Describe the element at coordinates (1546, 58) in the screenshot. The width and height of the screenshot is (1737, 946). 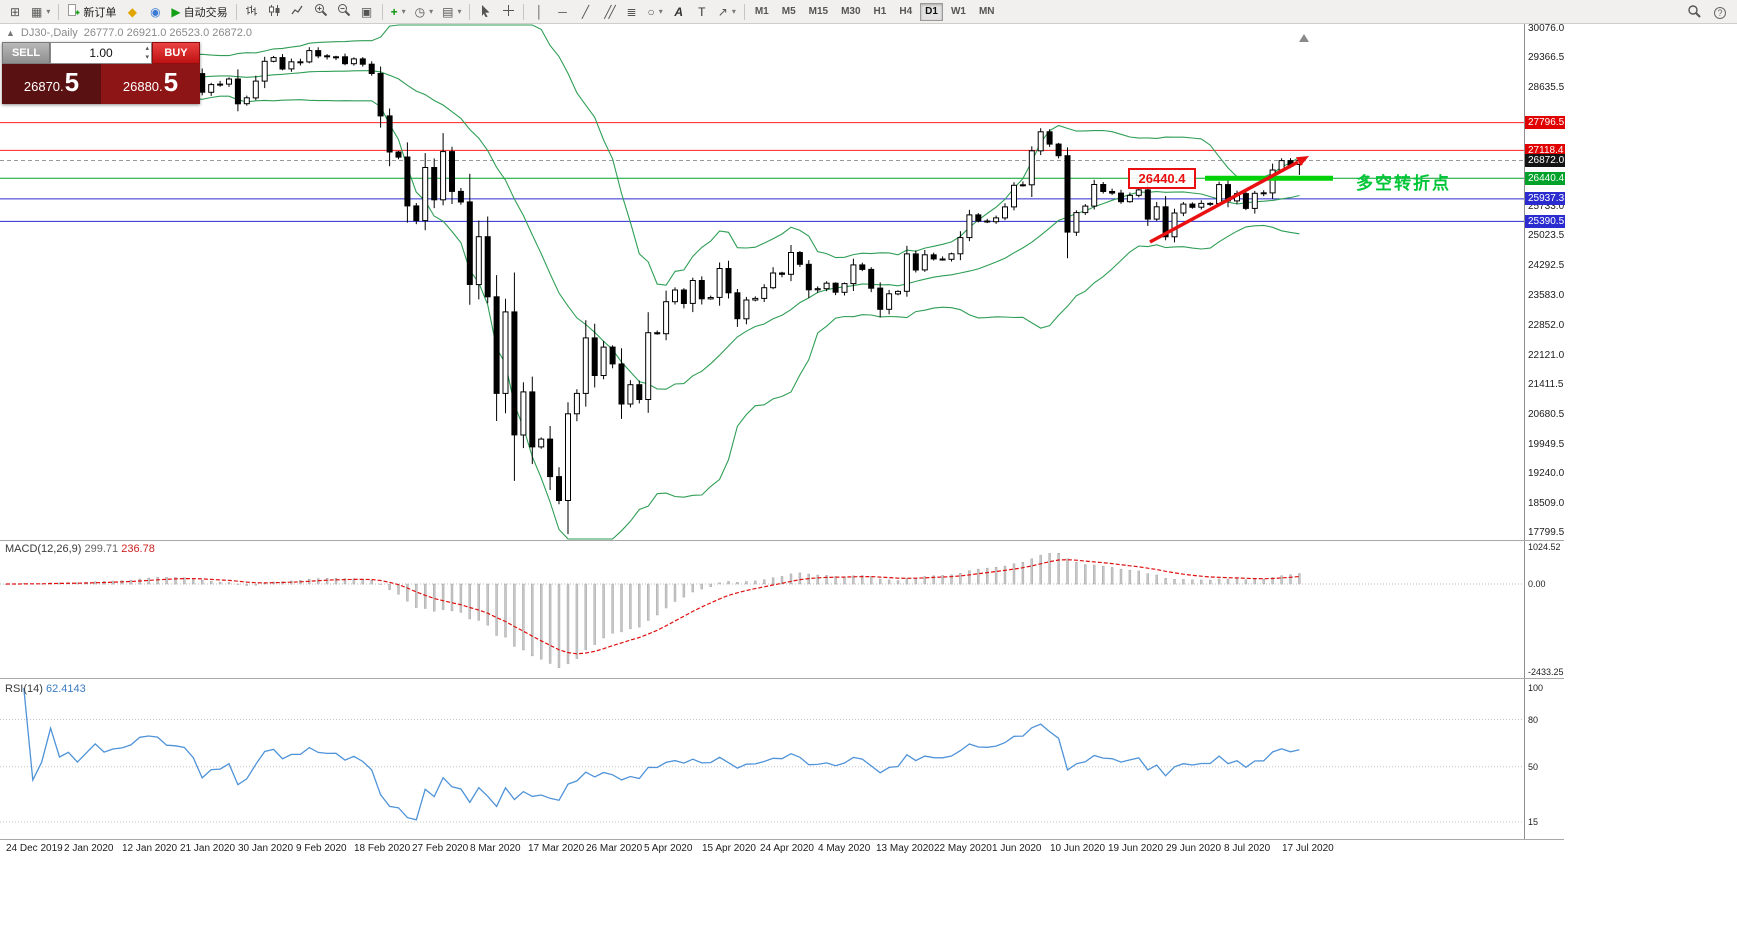
I see `price-tick-label: 29366.5` at that location.